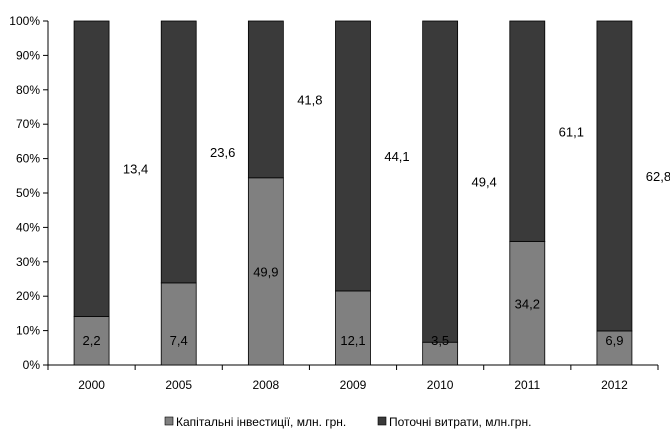 This screenshot has height=436, width=670. What do you see at coordinates (266, 385) in the screenshot?
I see `x-tick-label: 2008` at bounding box center [266, 385].